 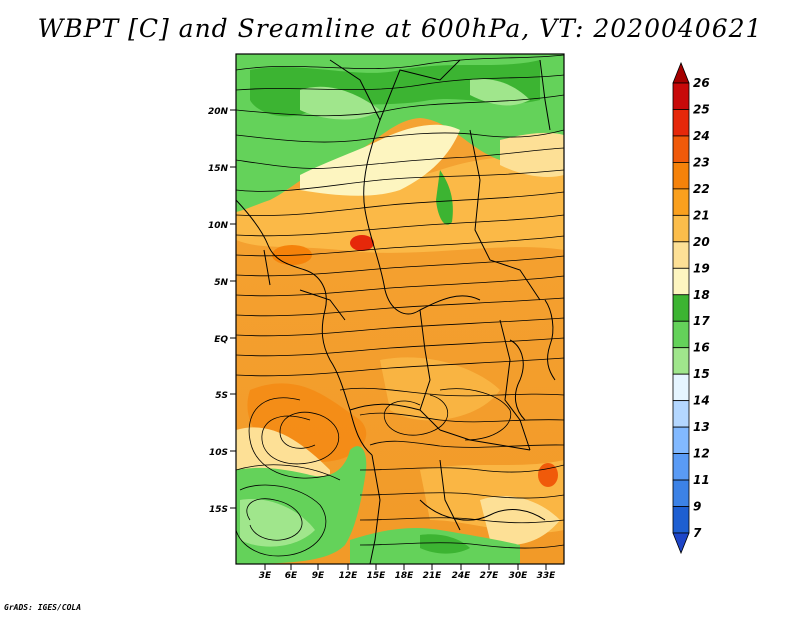 What do you see at coordinates (701, 348) in the screenshot?
I see `colorbar-label: 16` at bounding box center [701, 348].